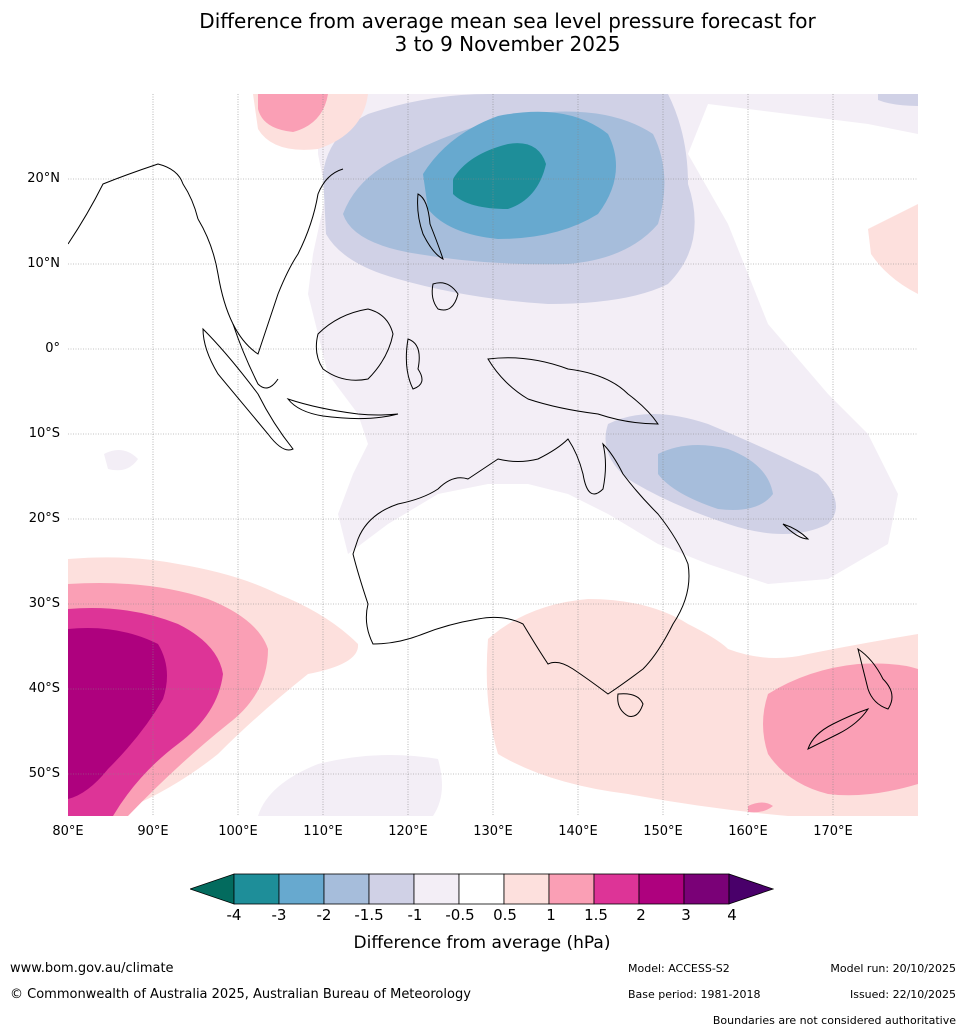 This screenshot has width=965, height=1035. What do you see at coordinates (153, 831) in the screenshot?
I see `lon-label-90E: 90°E` at bounding box center [153, 831].